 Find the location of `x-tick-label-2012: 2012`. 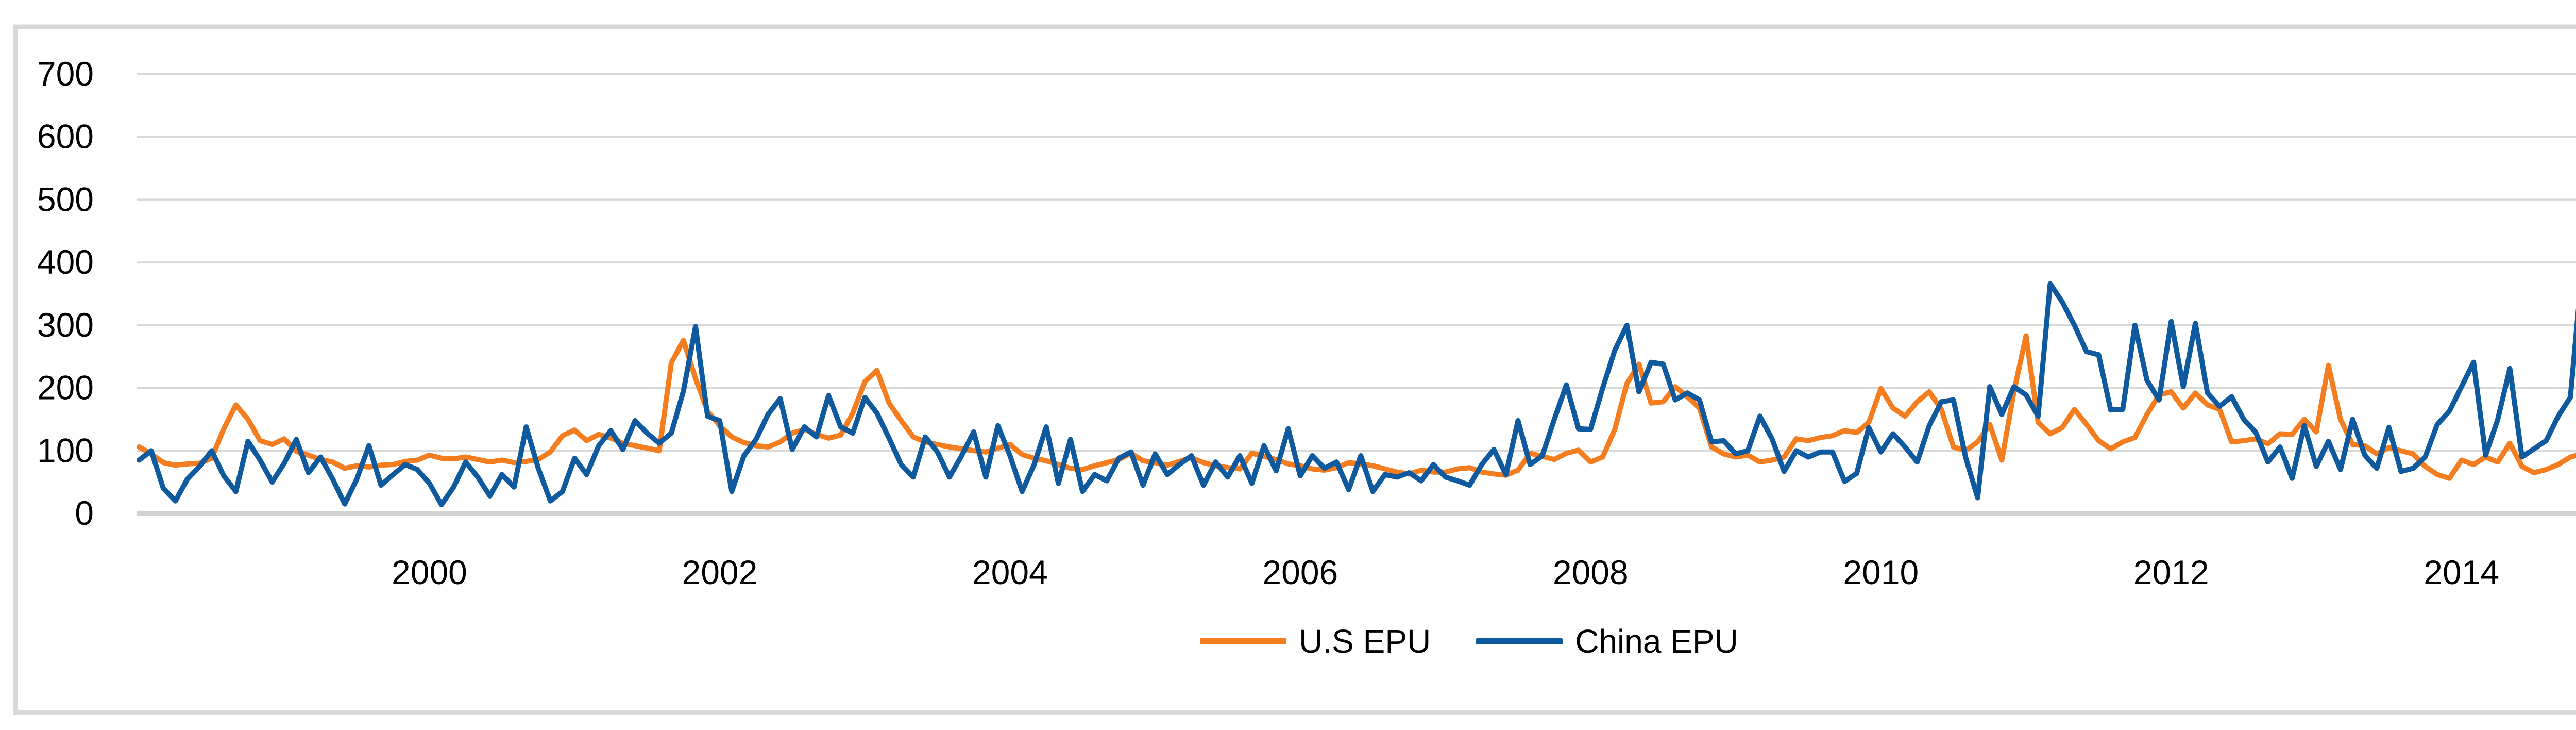

x-tick-label-2012: 2012 is located at coordinates (2171, 572).